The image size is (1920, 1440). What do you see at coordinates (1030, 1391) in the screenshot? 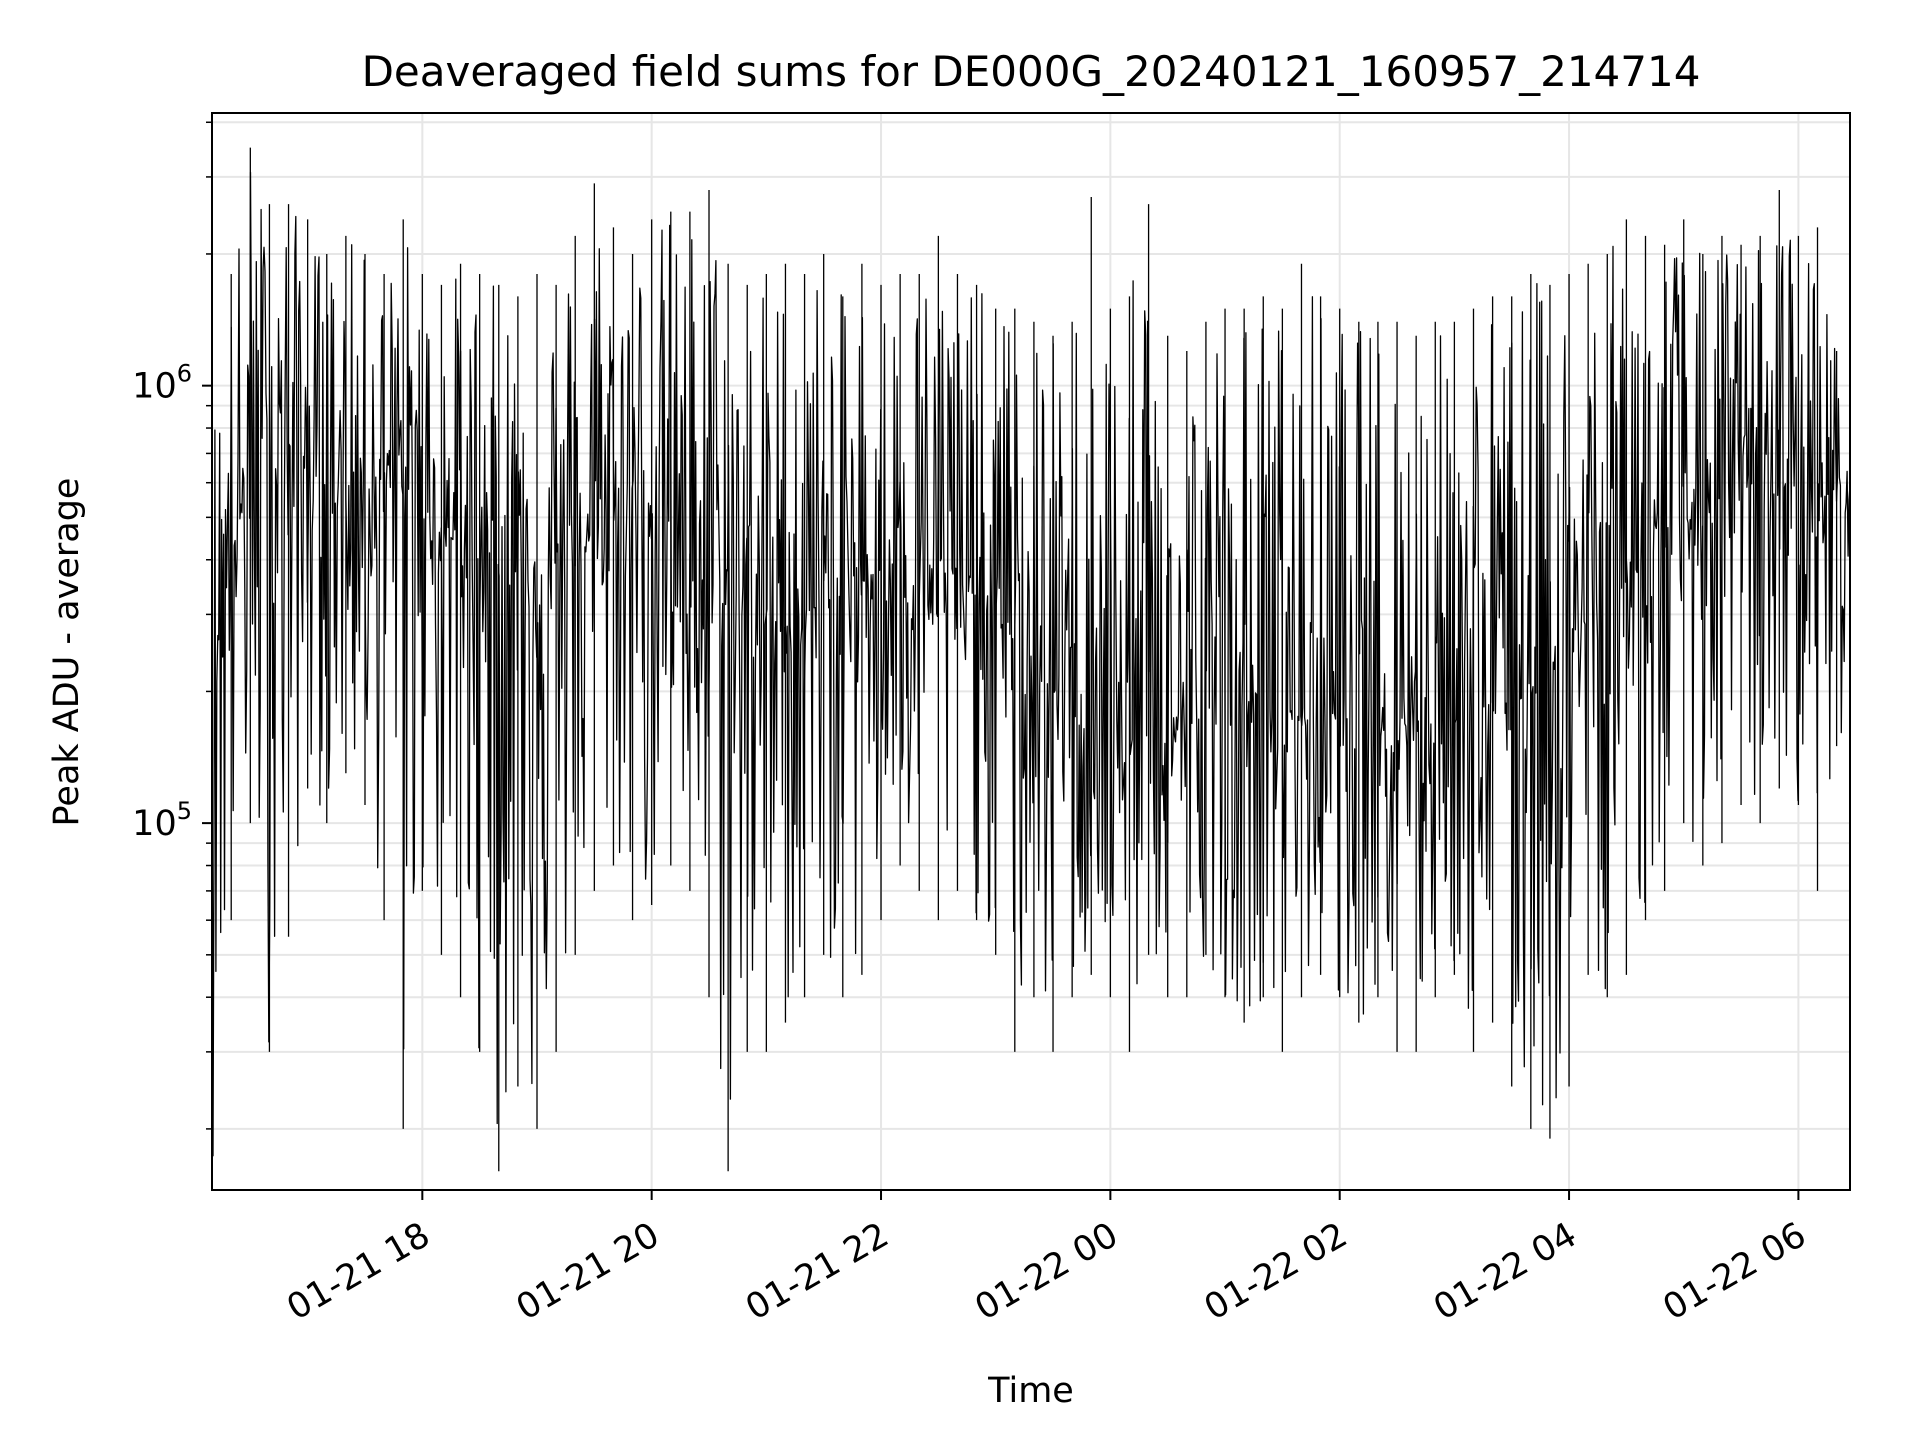
I see `x-axis-label: Time` at bounding box center [1030, 1391].